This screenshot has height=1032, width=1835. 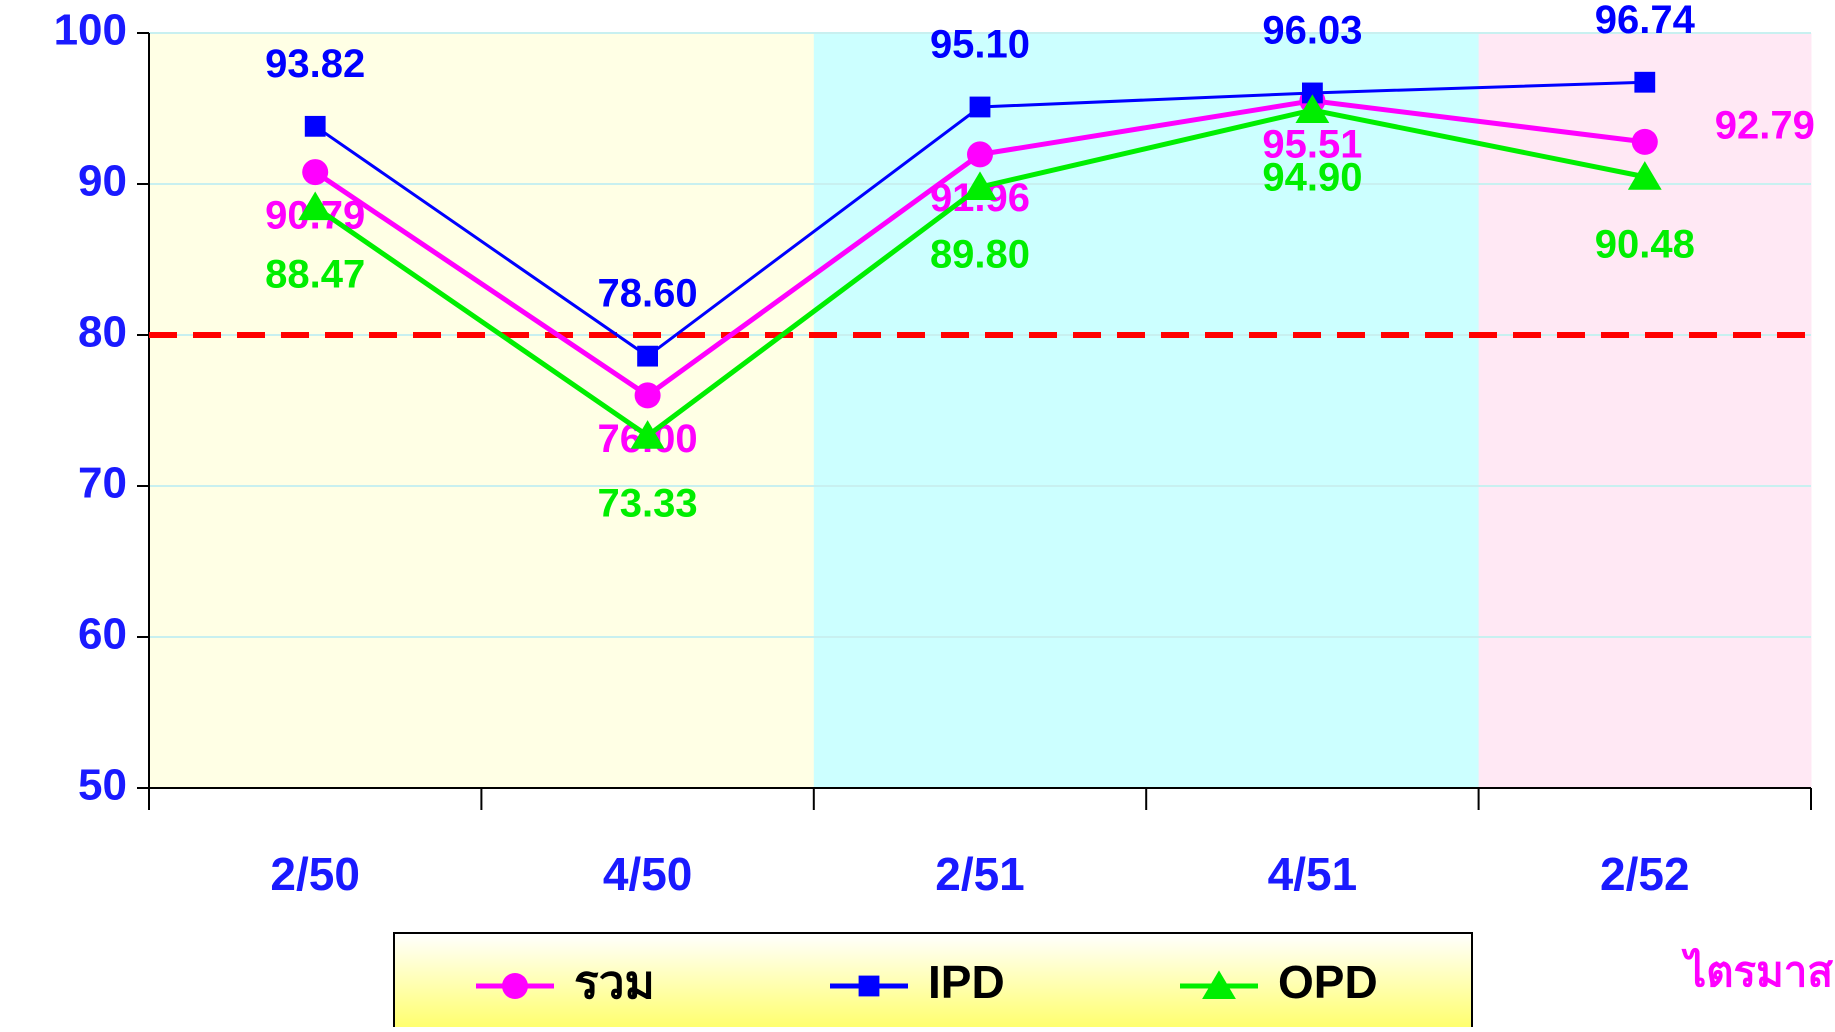 What do you see at coordinates (1312, 31) in the screenshot?
I see `data-label: 96.03` at bounding box center [1312, 31].